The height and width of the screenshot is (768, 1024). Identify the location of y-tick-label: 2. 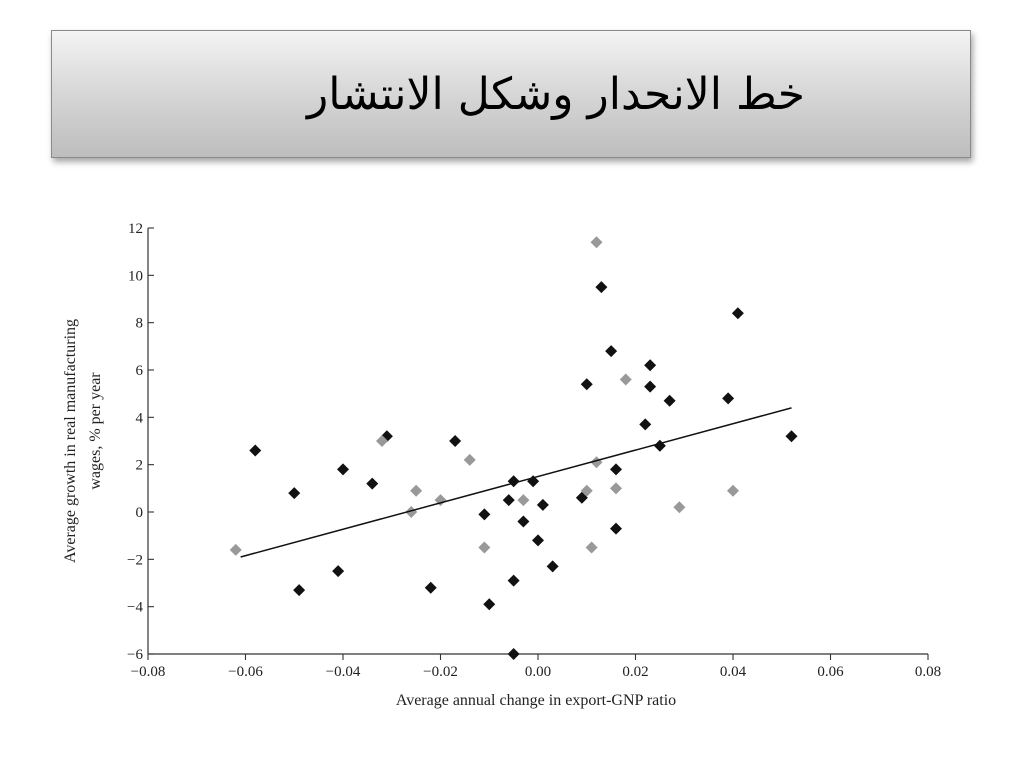
(140, 466).